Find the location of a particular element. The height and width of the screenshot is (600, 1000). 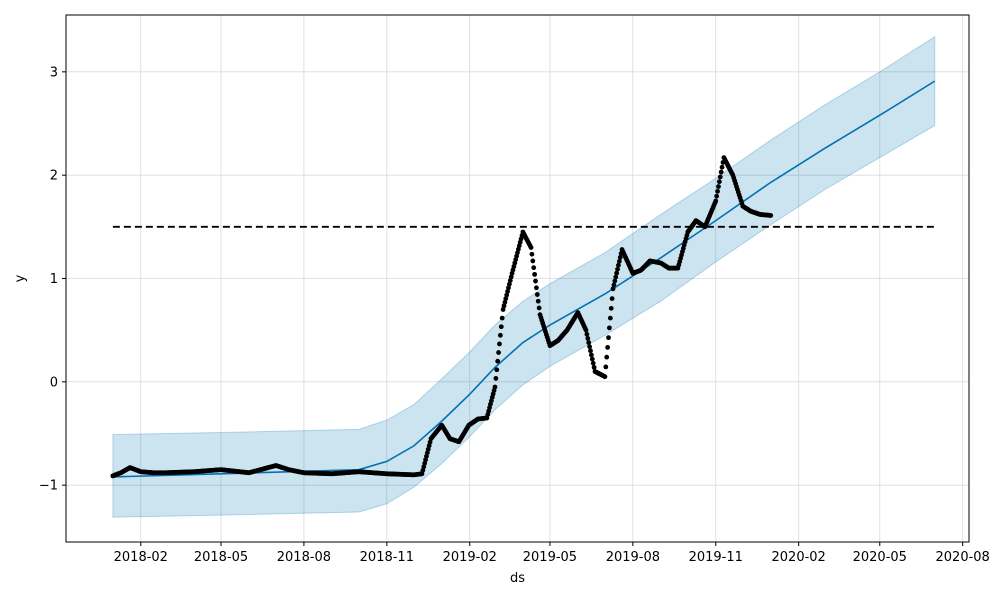

y-tick-label: 1 is located at coordinates (54, 279).